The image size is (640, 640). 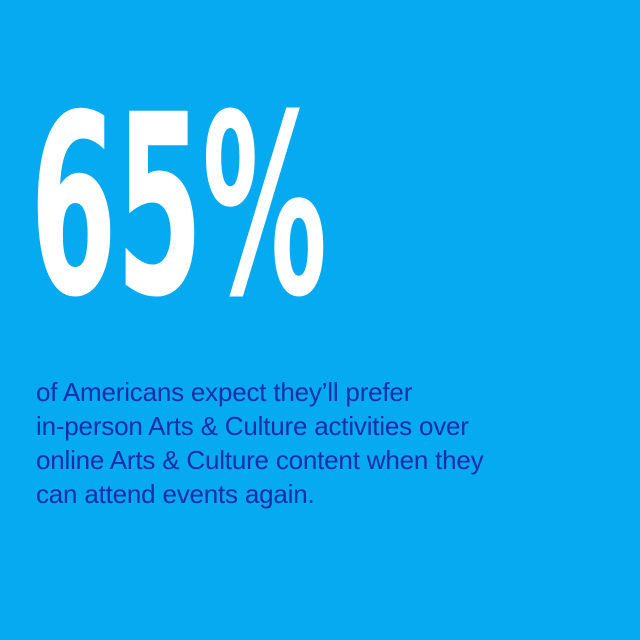 What do you see at coordinates (175, 494) in the screenshot?
I see `caption-line-4: can attend events again.` at bounding box center [175, 494].